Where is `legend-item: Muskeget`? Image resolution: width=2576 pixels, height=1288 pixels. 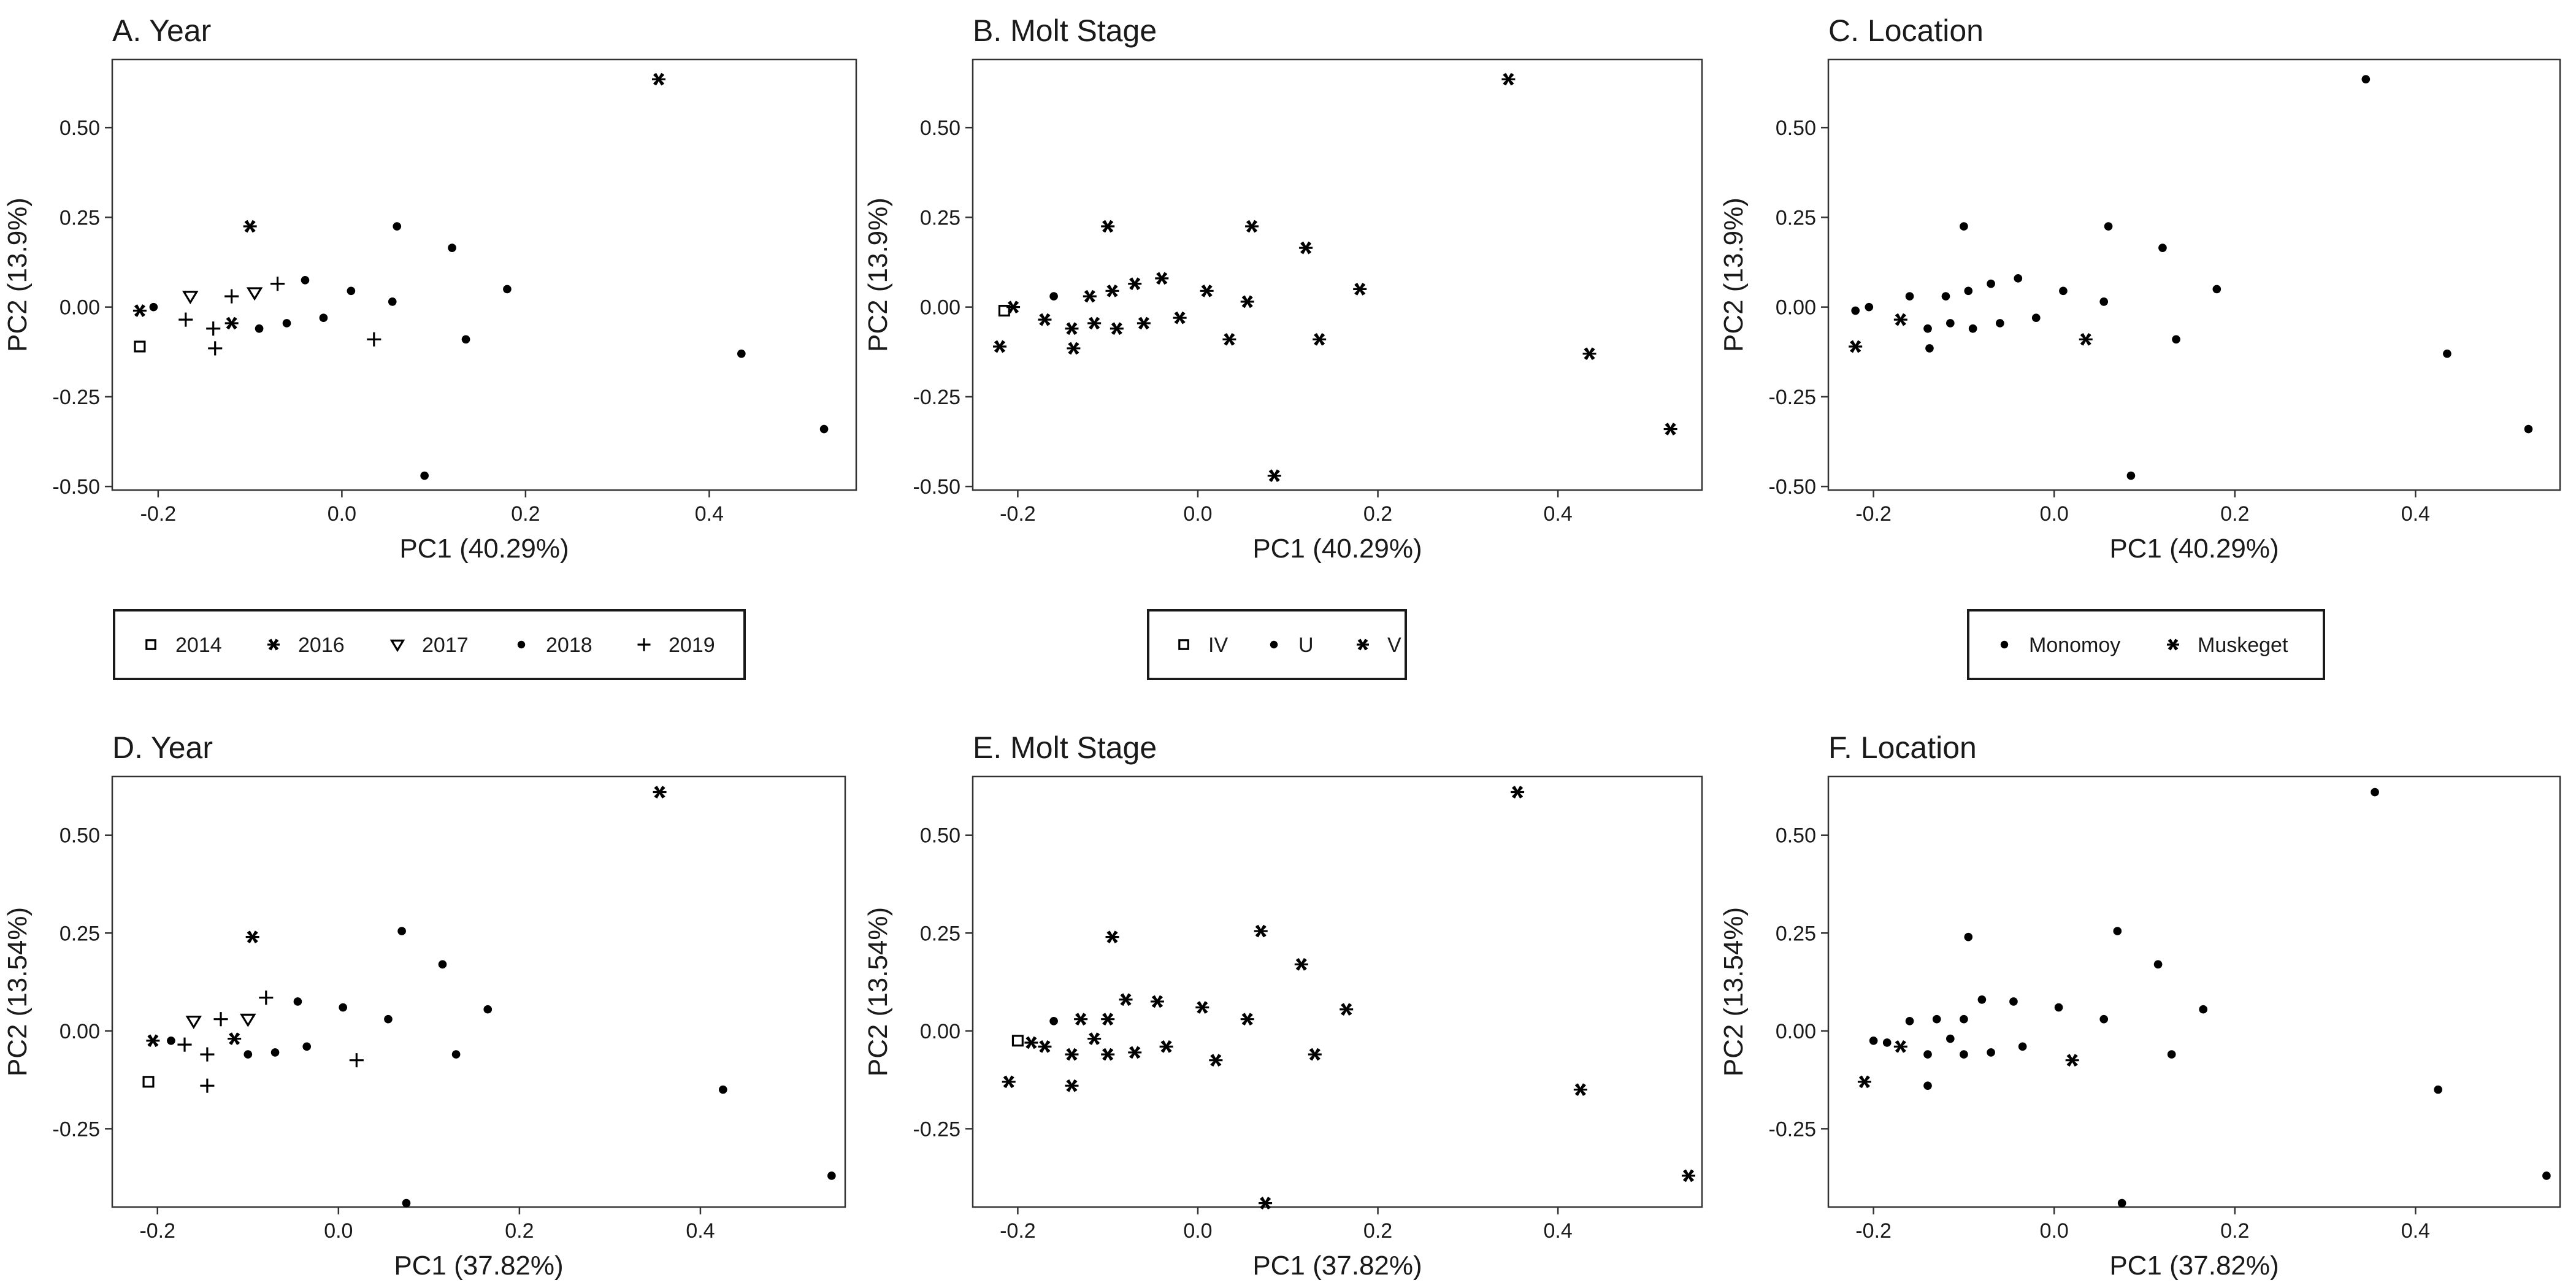
legend-item: Muskeget is located at coordinates (2227, 645).